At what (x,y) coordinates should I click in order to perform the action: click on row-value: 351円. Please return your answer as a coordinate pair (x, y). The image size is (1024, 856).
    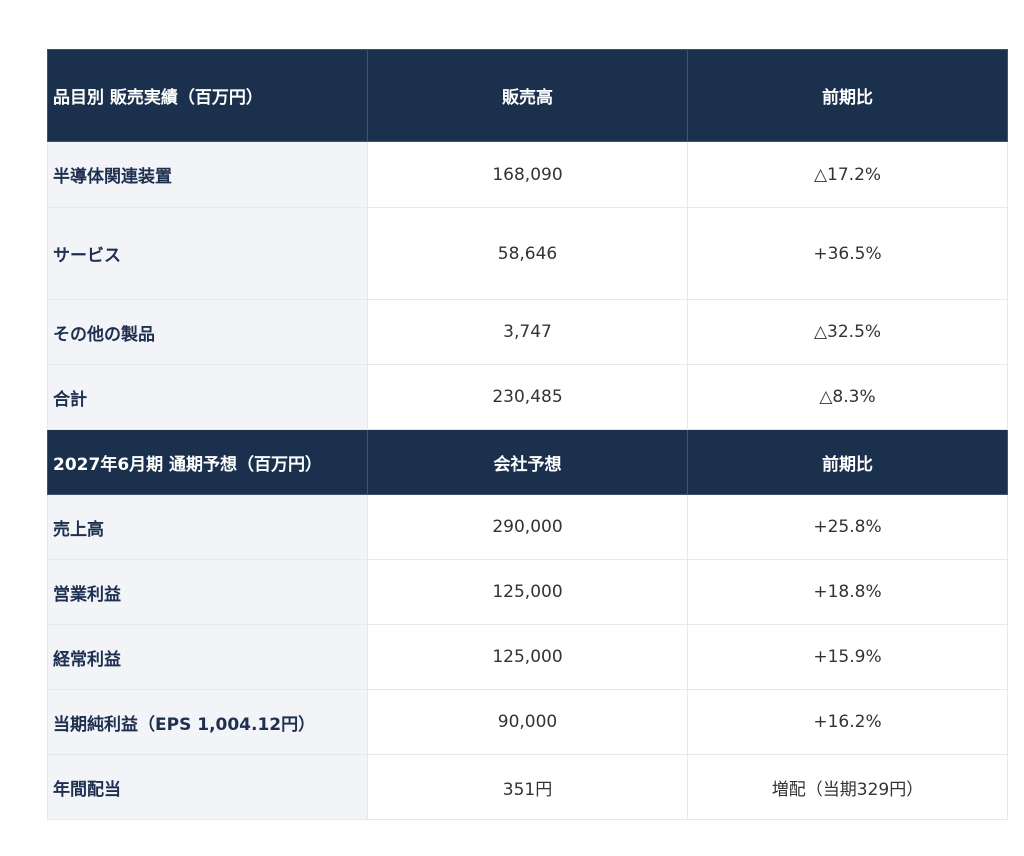
    Looking at the image, I should click on (527, 787).